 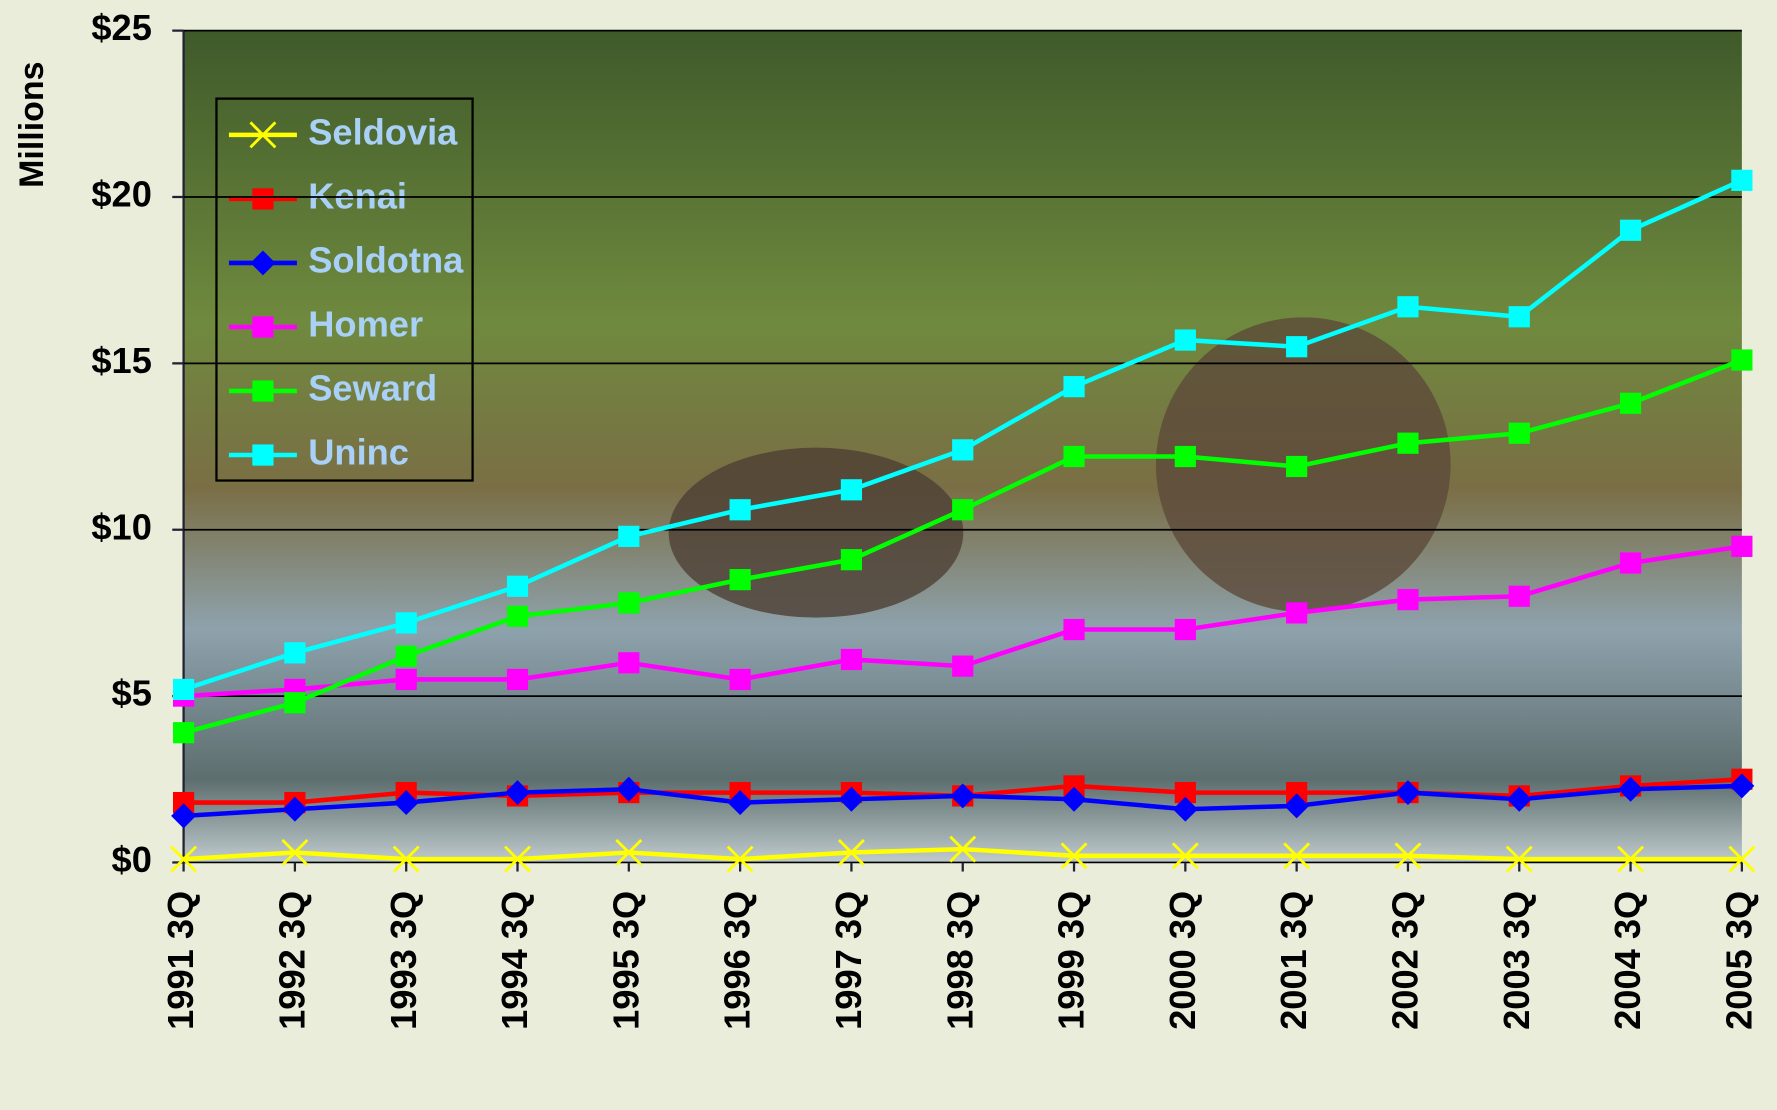 What do you see at coordinates (121, 360) in the screenshot?
I see `y-tick-label: $15` at bounding box center [121, 360].